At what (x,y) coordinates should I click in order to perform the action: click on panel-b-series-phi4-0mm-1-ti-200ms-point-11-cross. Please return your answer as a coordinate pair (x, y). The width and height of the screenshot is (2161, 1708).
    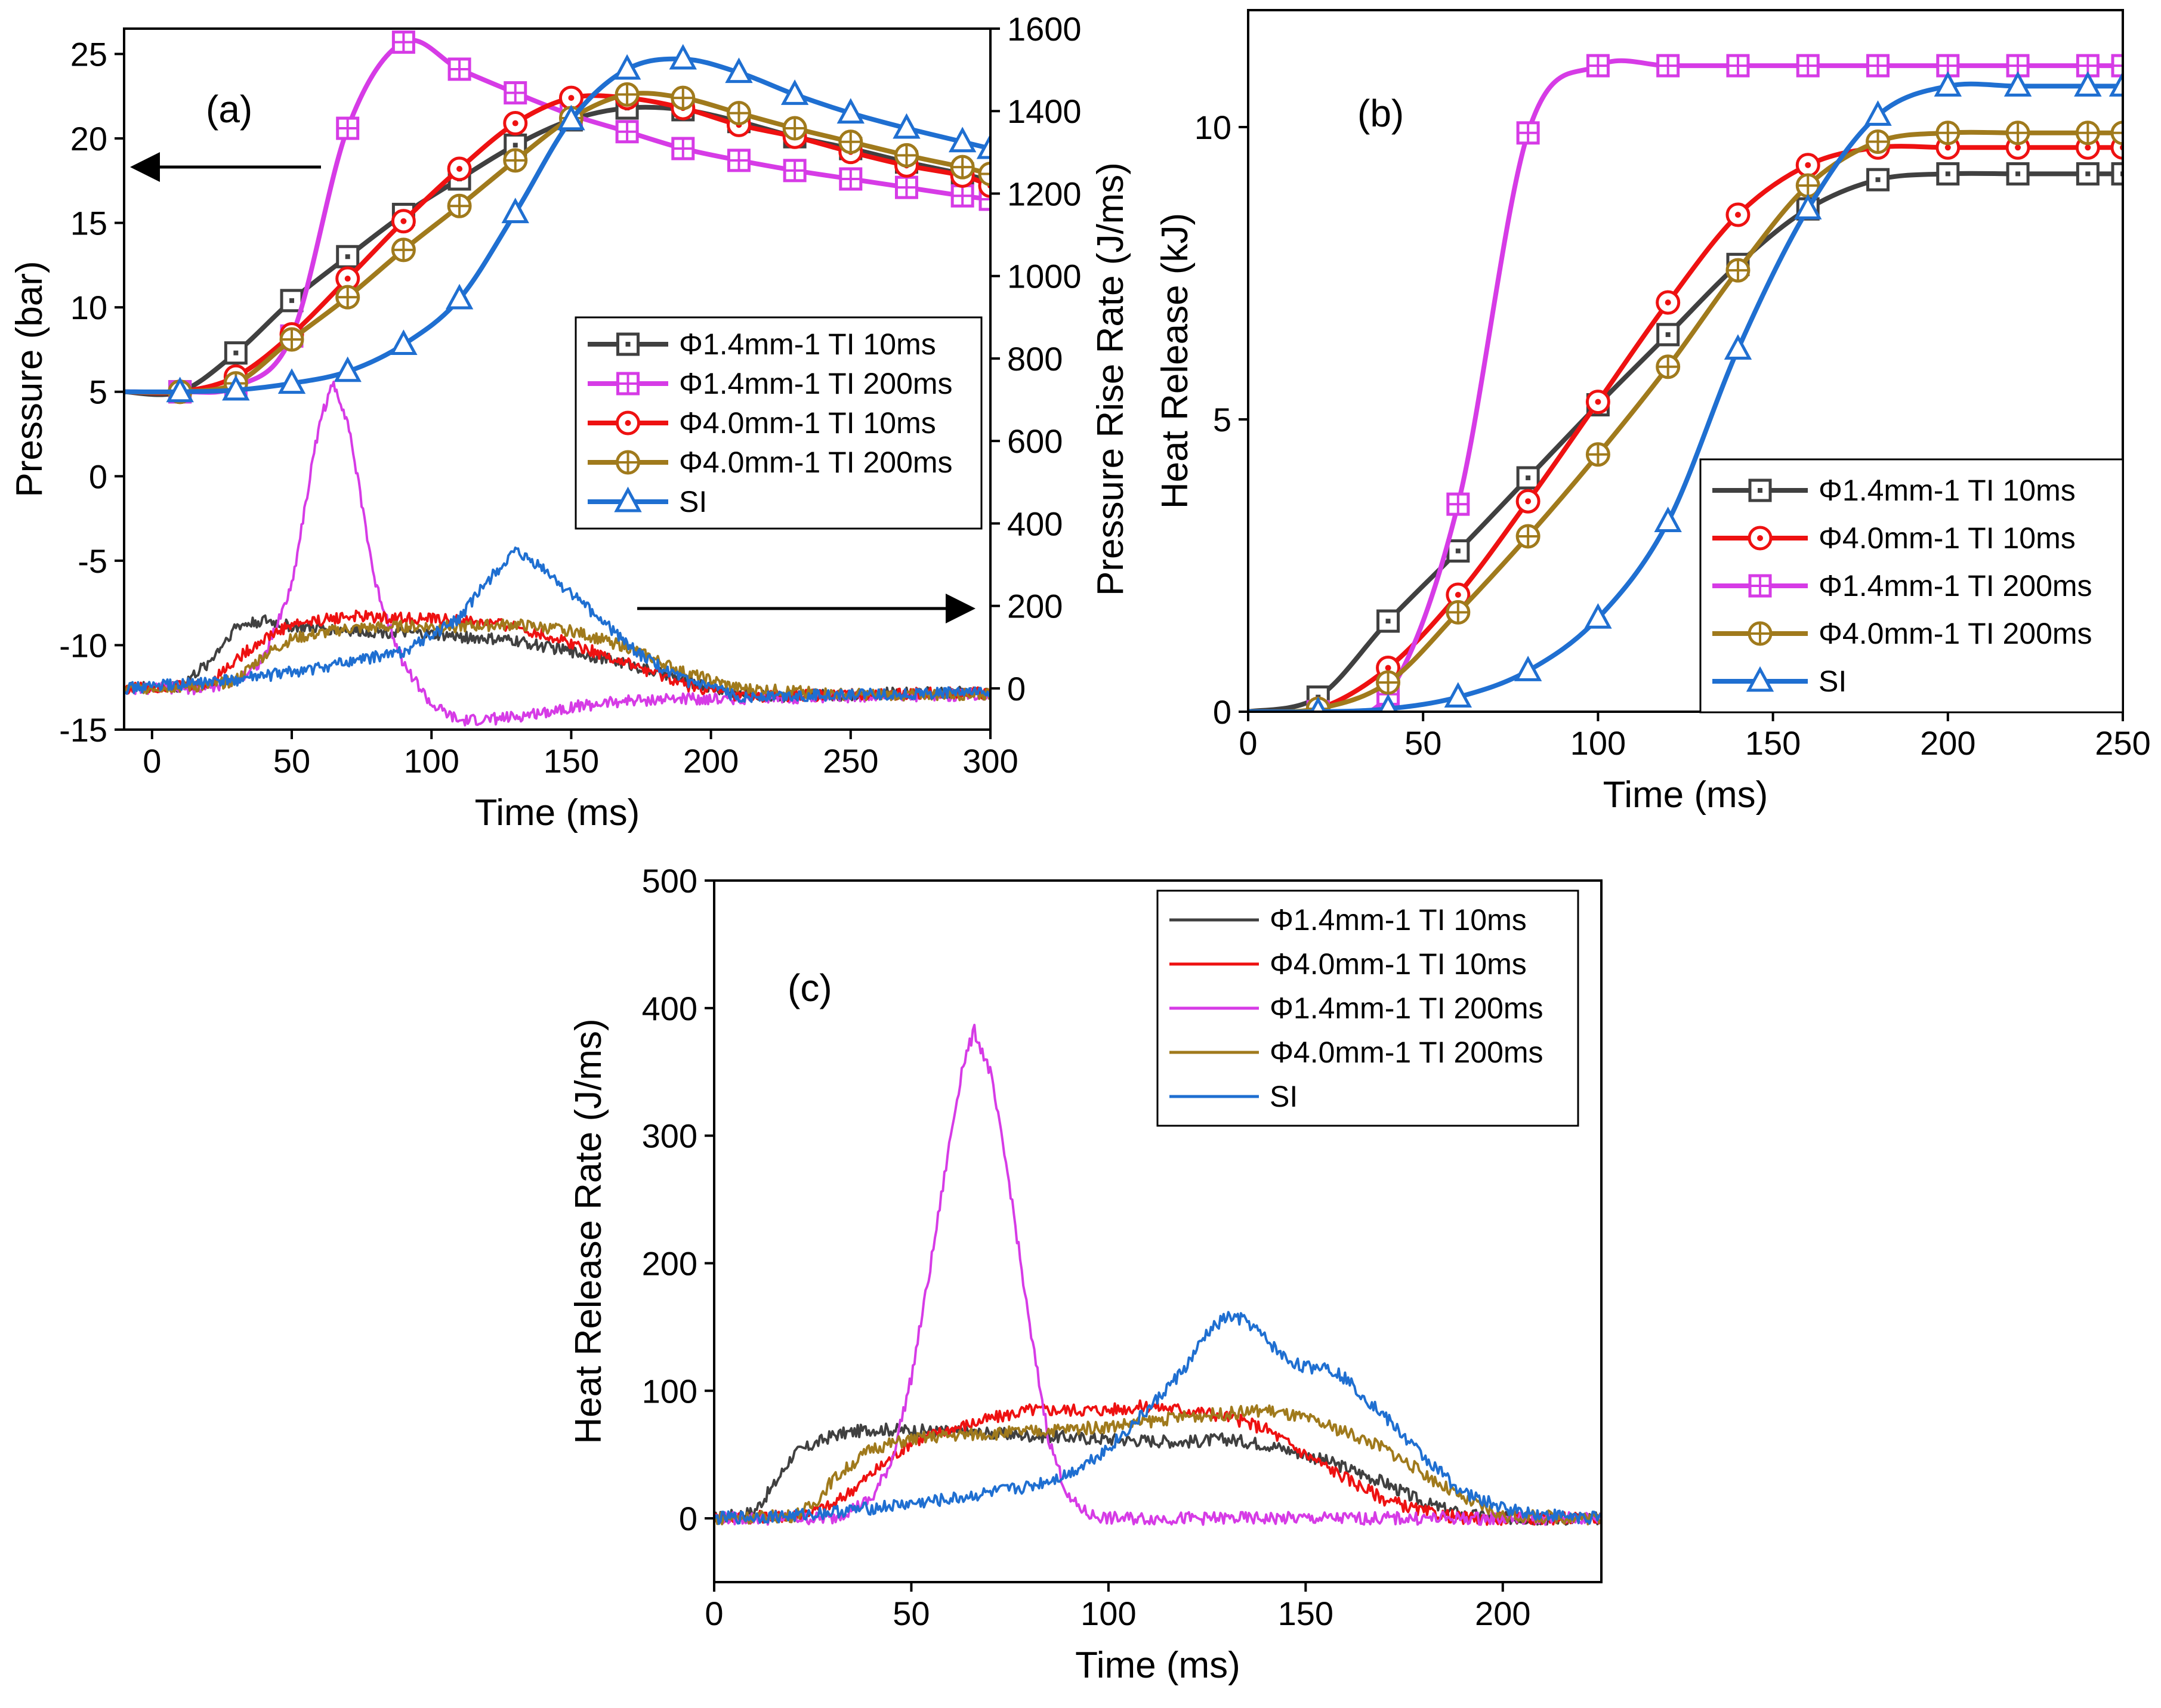
    Looking at the image, I should click on (2018, 132).